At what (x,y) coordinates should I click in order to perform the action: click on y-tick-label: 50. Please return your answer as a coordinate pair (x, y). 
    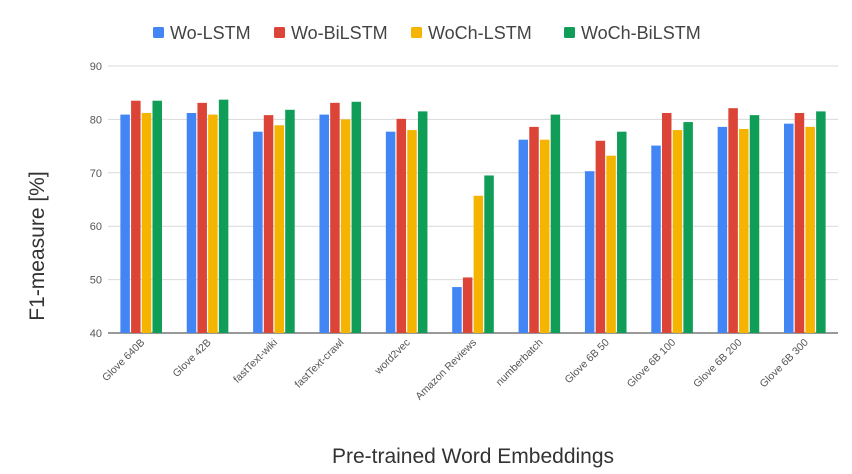
    Looking at the image, I should click on (96, 281).